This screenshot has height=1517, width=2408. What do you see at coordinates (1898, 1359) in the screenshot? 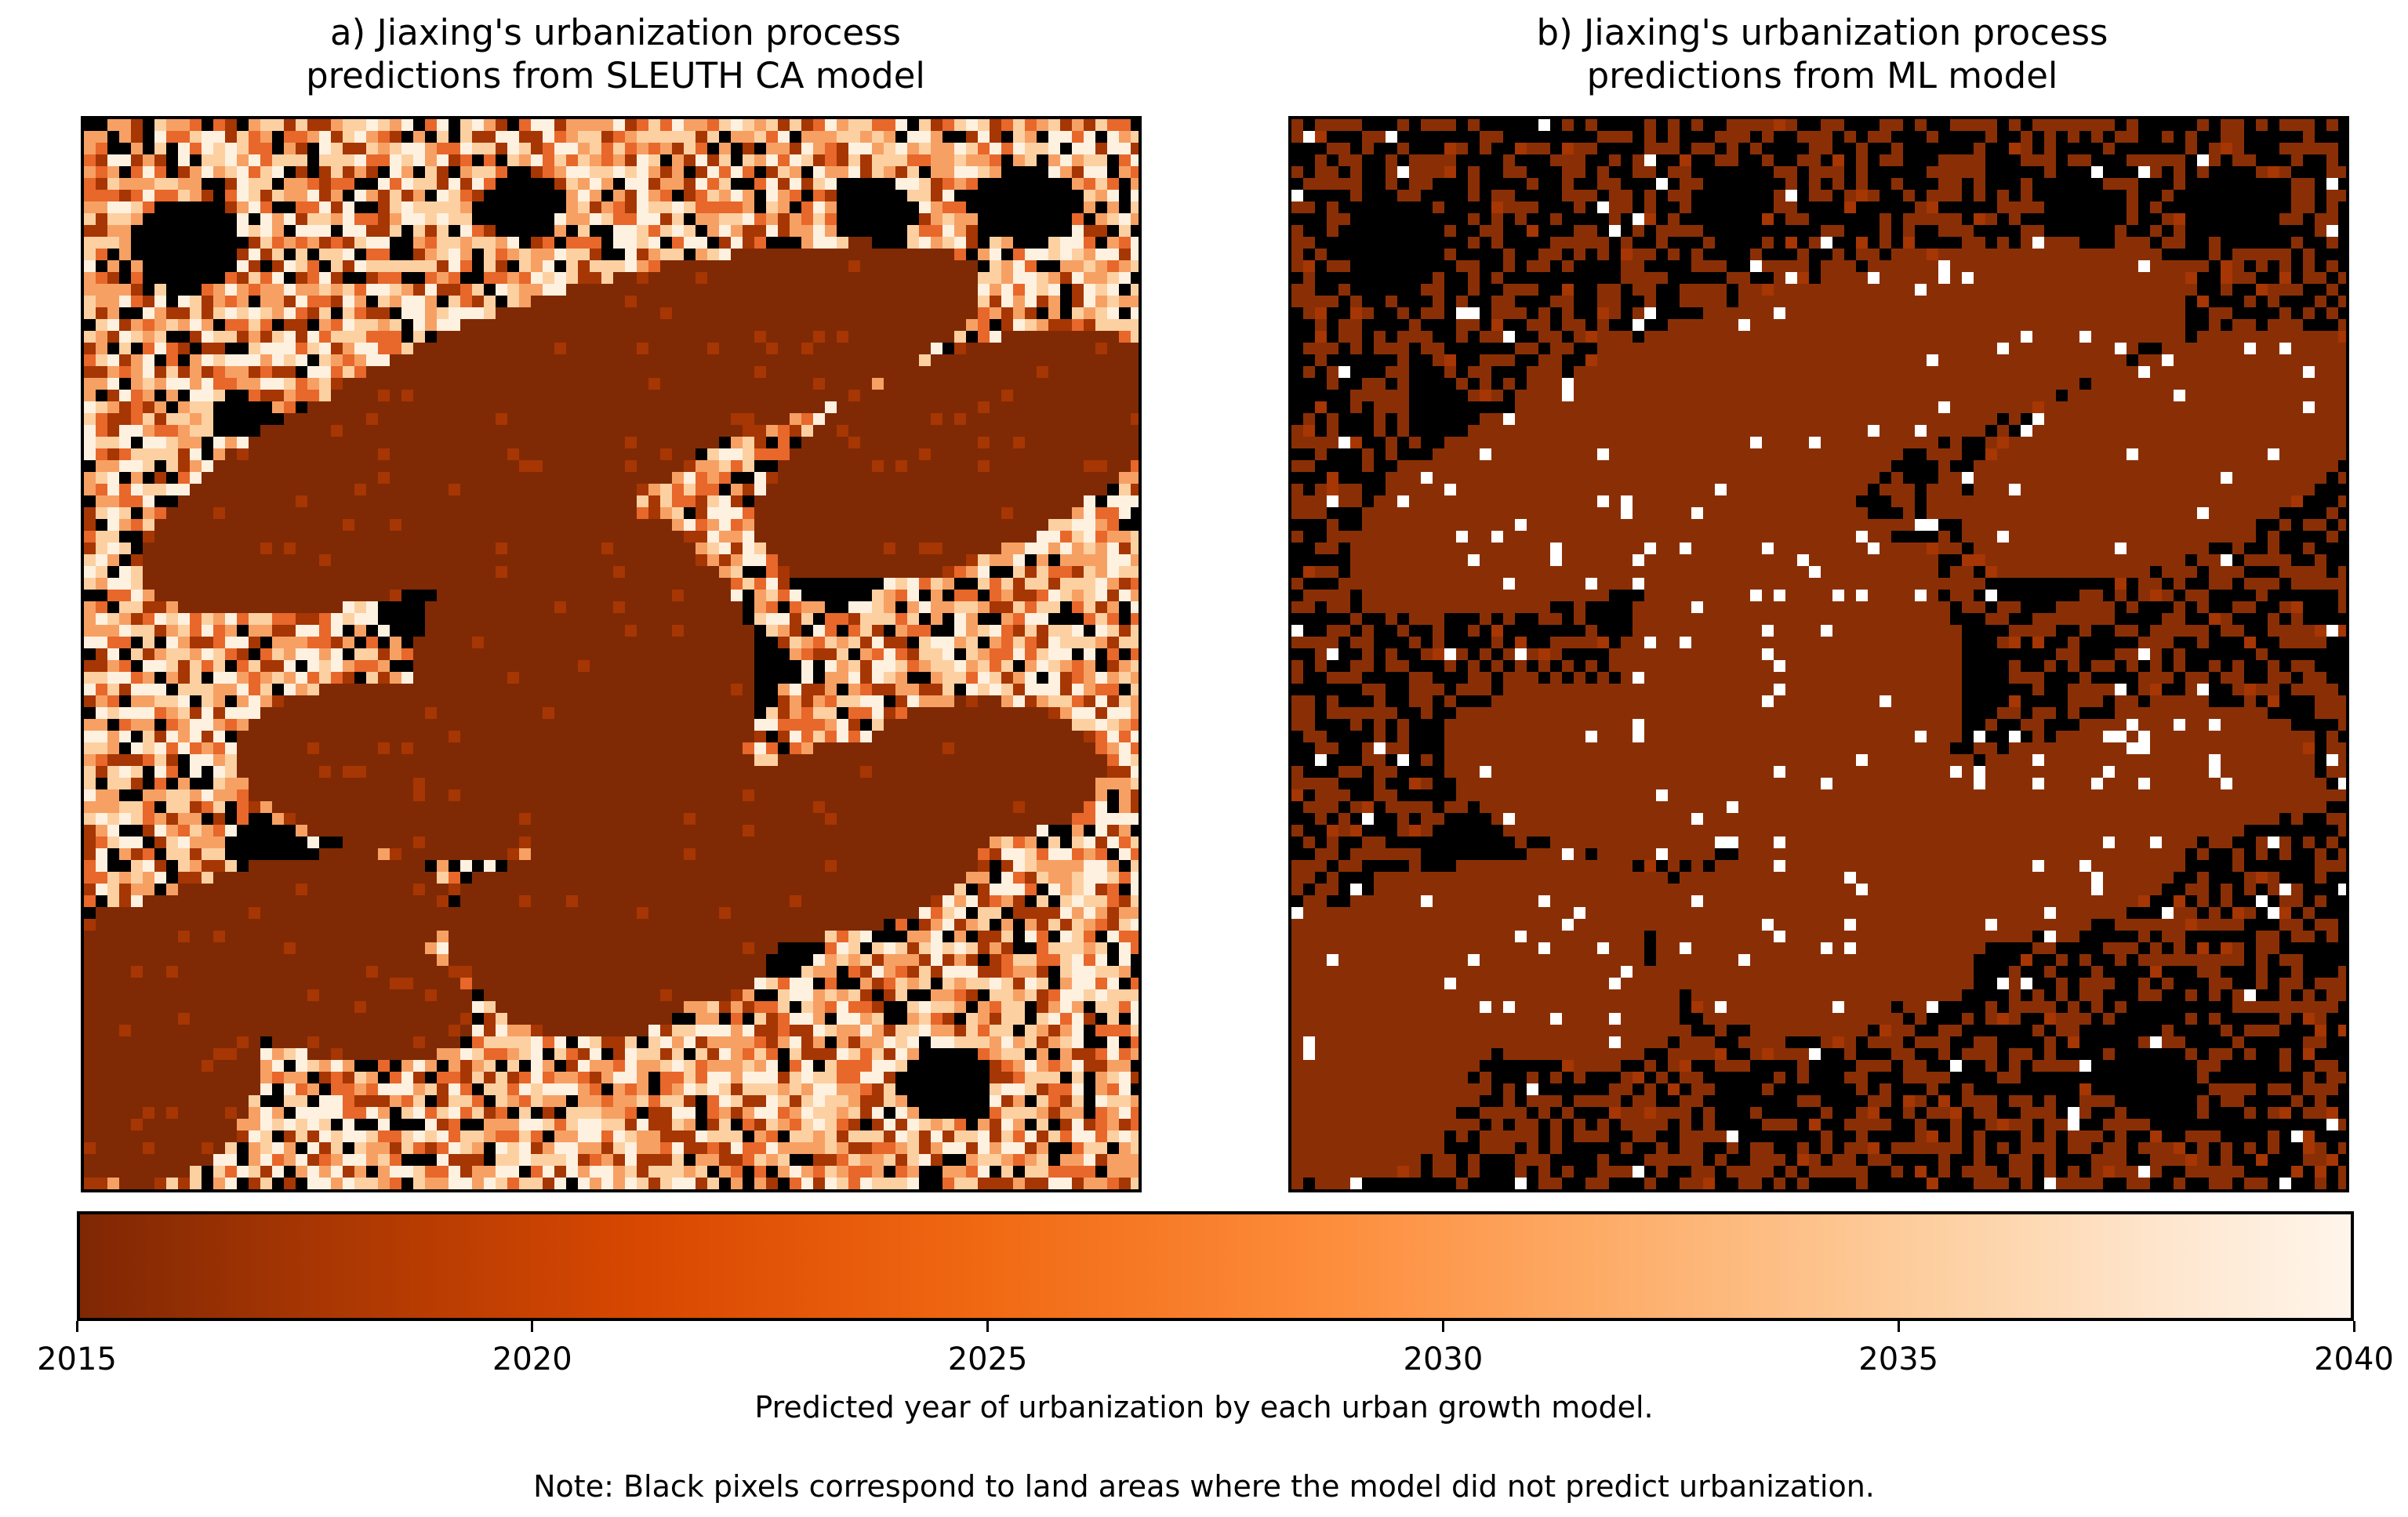
I see `colorbar-tick-label: 2035` at bounding box center [1898, 1359].